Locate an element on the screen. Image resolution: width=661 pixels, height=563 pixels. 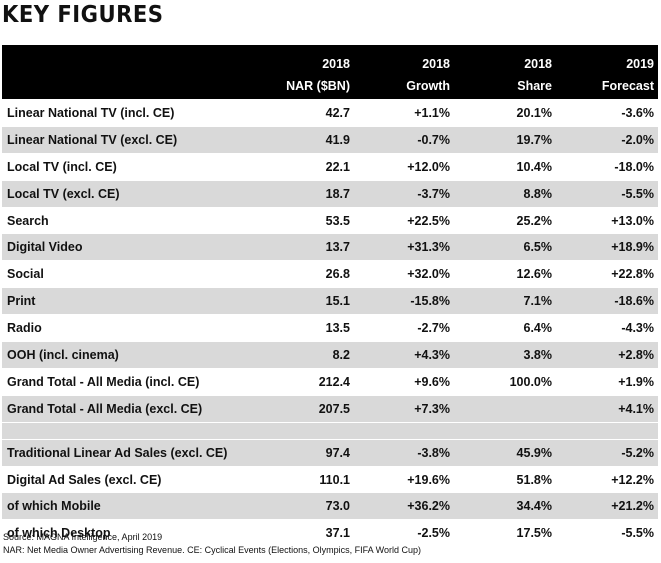
nar-cell: 18.7 is located at coordinates (303, 193).